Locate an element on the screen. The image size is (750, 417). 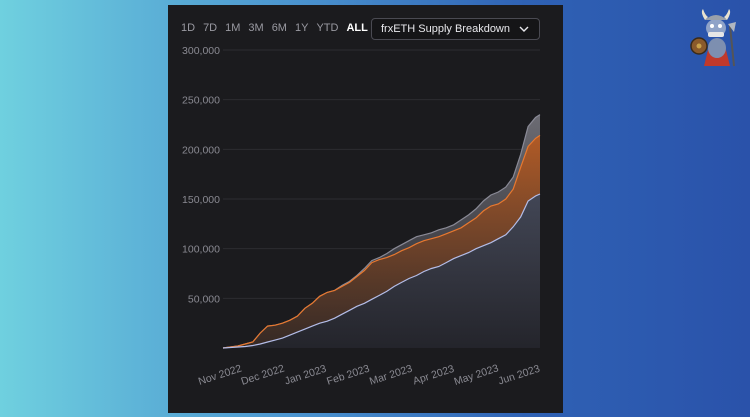
timeframe-selector: 1D 7D 1M 3M 6M 1Y YTD ALL is located at coordinates (276, 28).